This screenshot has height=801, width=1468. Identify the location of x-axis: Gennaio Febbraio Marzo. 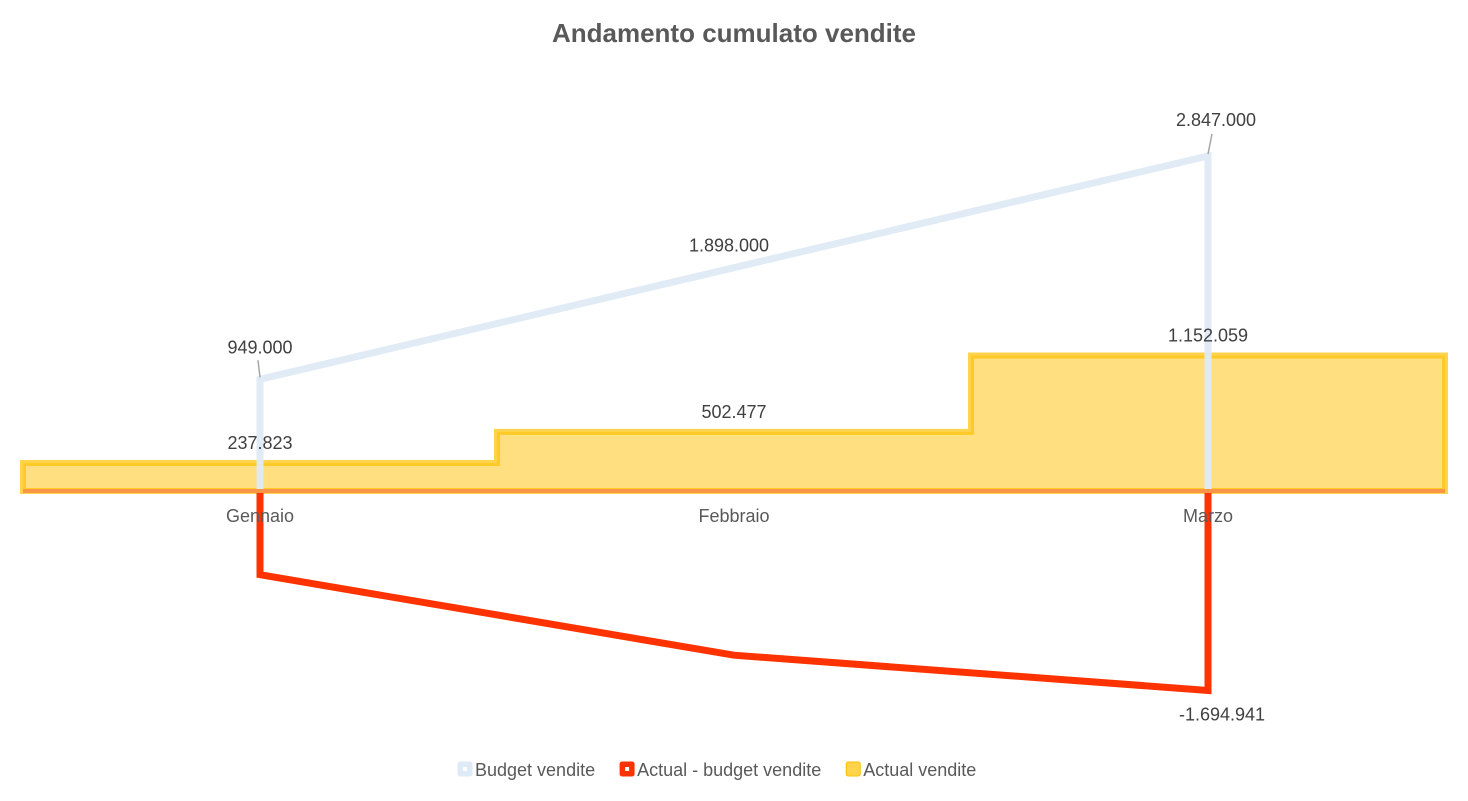
(734, 507).